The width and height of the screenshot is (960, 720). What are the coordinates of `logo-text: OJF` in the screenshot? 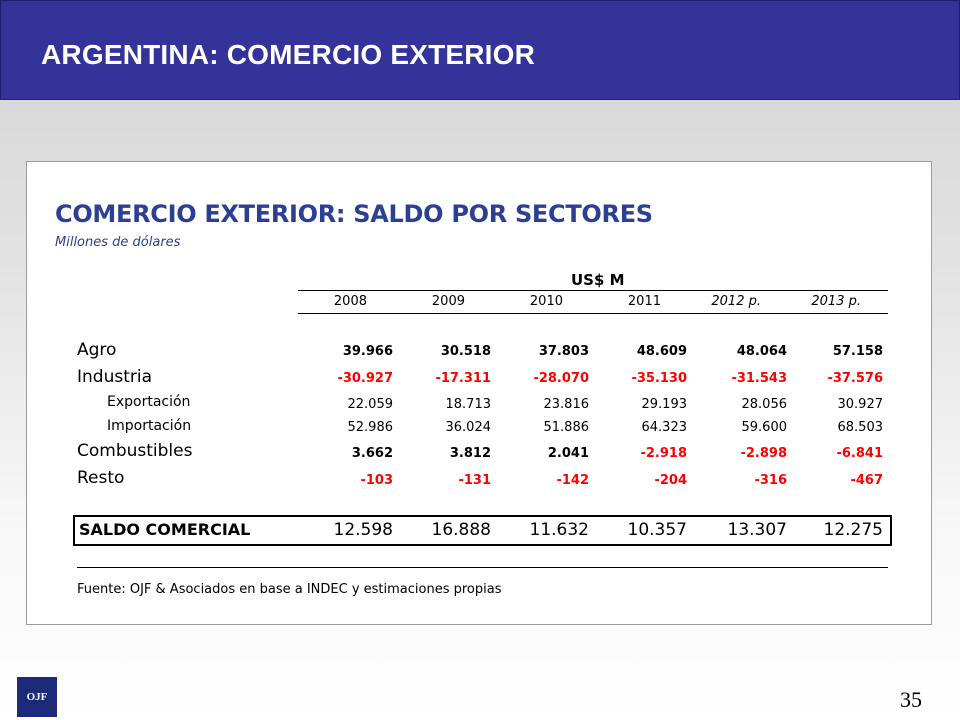 It's located at (37, 697).